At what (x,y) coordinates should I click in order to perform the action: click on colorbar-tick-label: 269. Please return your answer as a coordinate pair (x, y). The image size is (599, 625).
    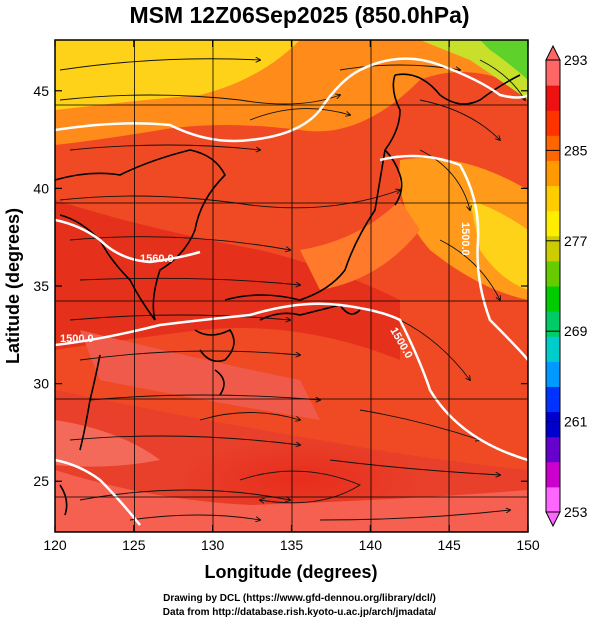
    Looking at the image, I should click on (576, 331).